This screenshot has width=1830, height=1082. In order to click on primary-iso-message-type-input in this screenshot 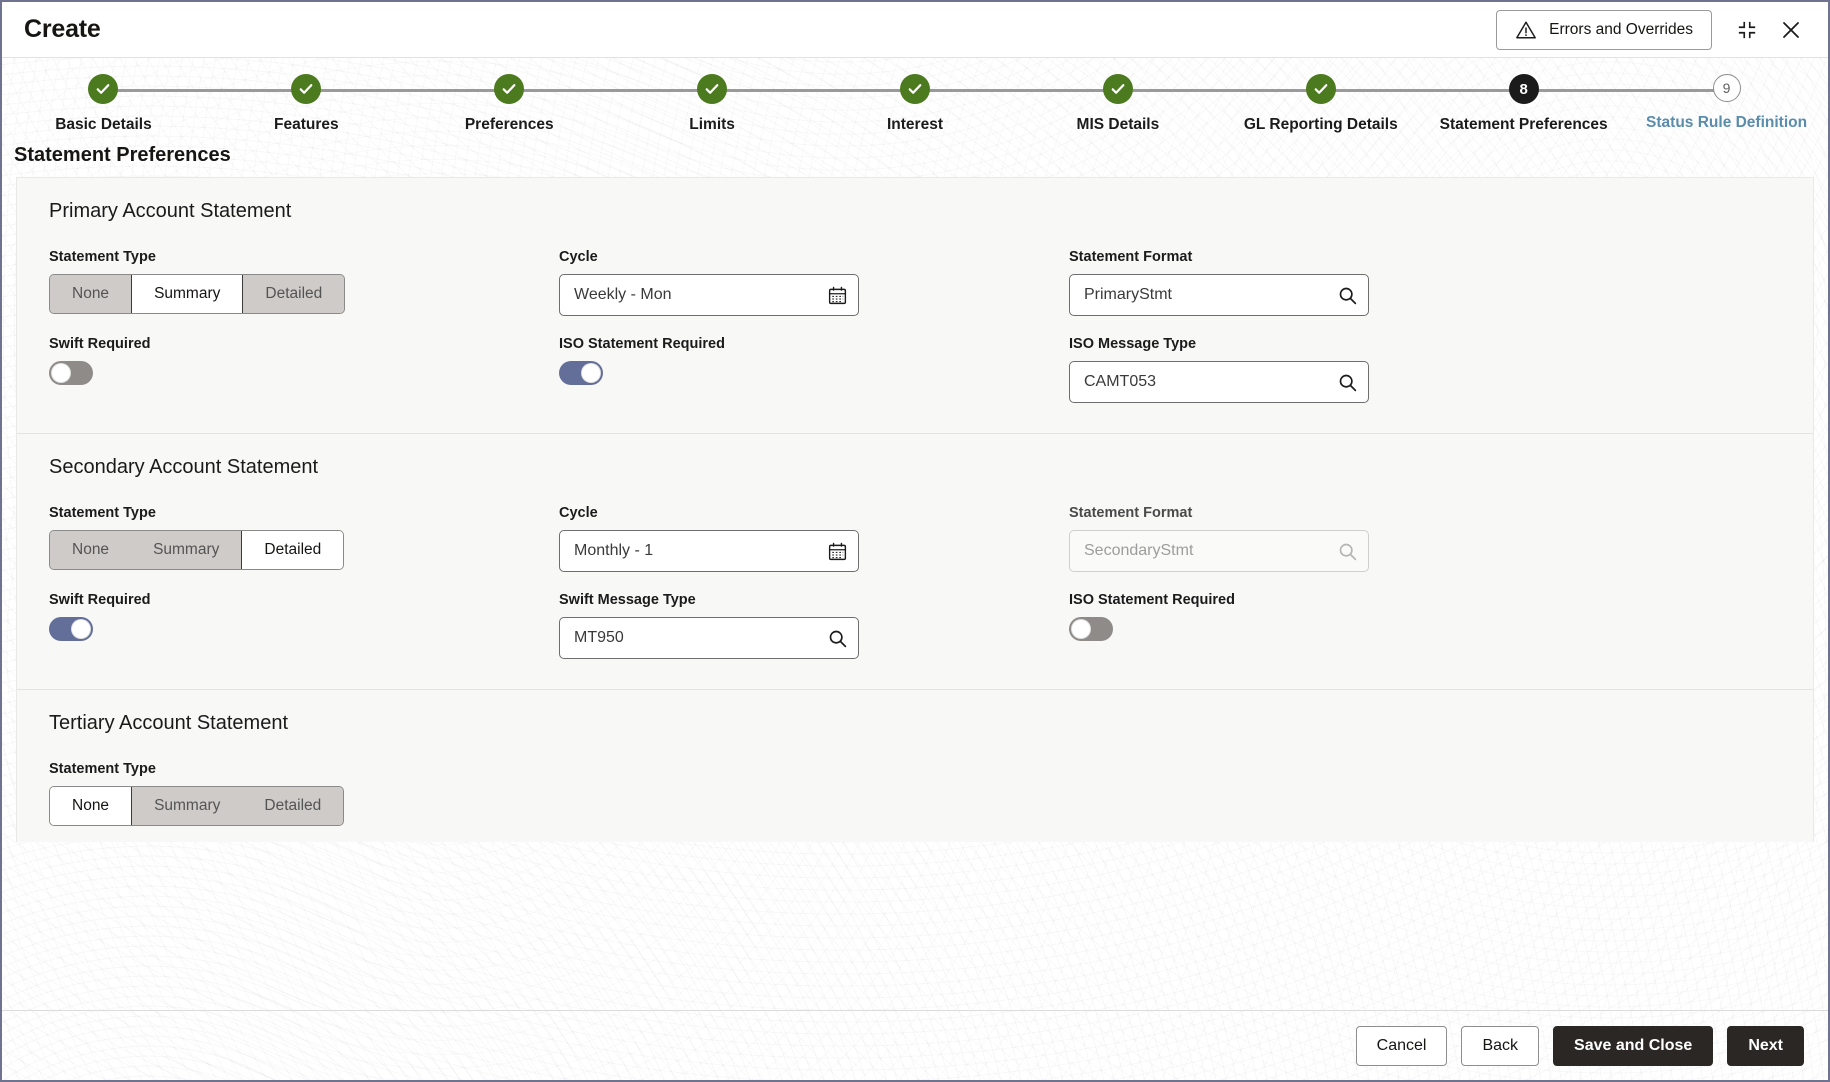, I will do `click(1219, 382)`.